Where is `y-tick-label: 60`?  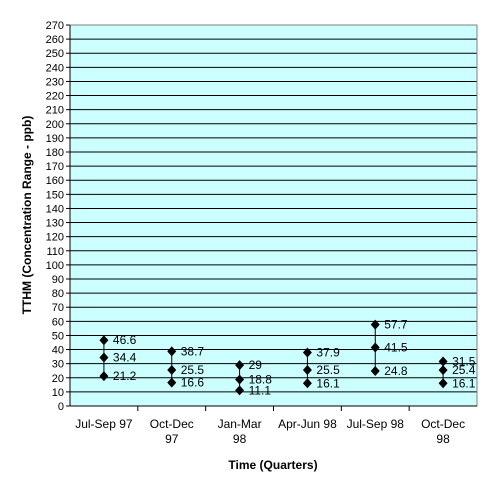 y-tick-label: 60 is located at coordinates (58, 322).